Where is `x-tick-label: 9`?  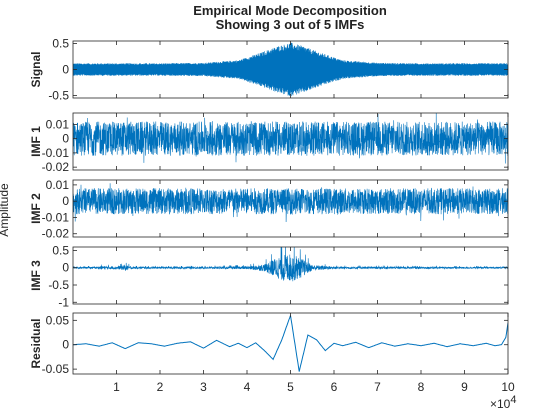
x-tick-label: 9 is located at coordinates (464, 387).